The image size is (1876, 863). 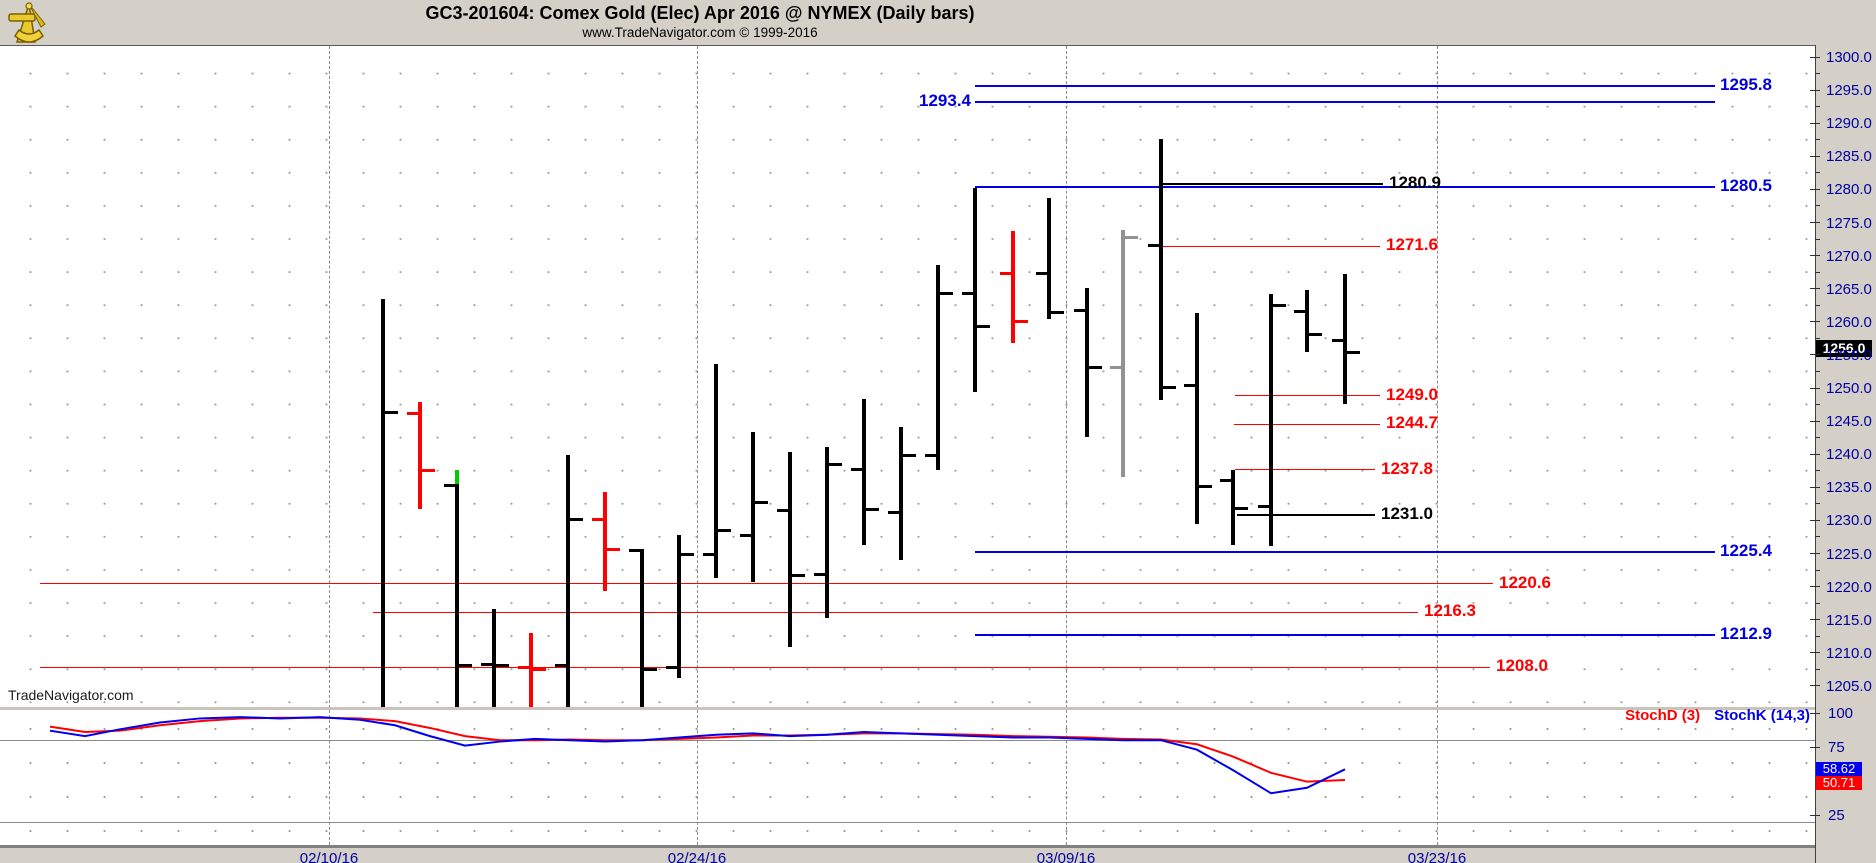 What do you see at coordinates (1849, 157) in the screenshot?
I see `price-axis-label: 1285.0` at bounding box center [1849, 157].